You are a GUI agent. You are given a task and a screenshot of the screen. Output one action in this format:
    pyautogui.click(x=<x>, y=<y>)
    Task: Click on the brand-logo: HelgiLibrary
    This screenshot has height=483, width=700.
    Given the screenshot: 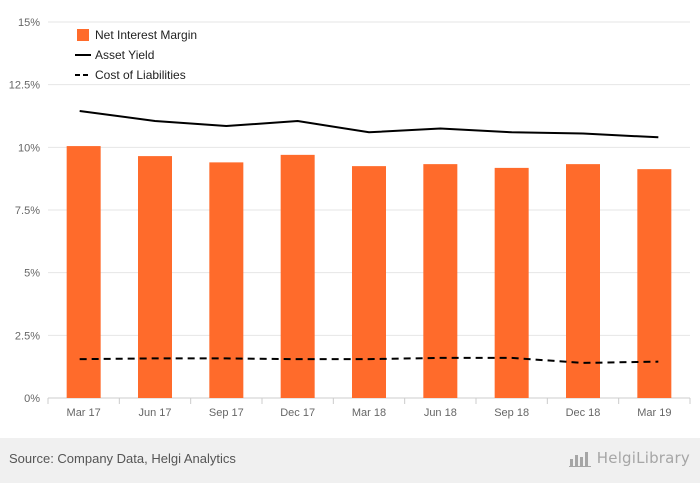 What is the action you would take?
    pyautogui.click(x=629, y=458)
    